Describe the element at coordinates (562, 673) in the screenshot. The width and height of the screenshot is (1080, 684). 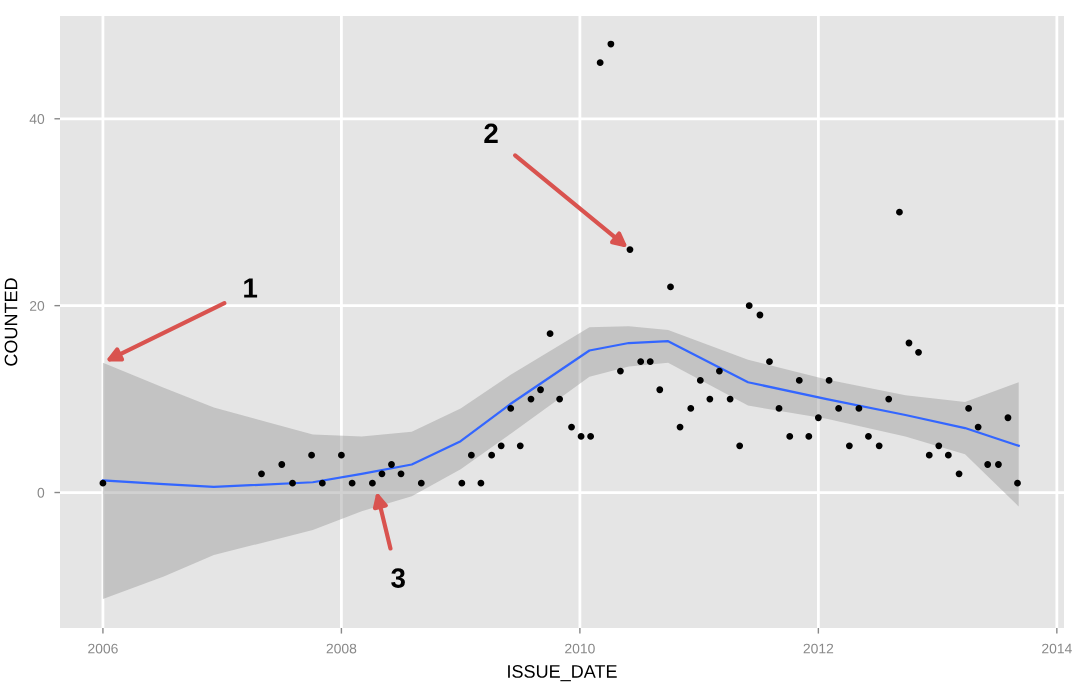
I see `x-axis-title: ISSUE_DATE` at that location.